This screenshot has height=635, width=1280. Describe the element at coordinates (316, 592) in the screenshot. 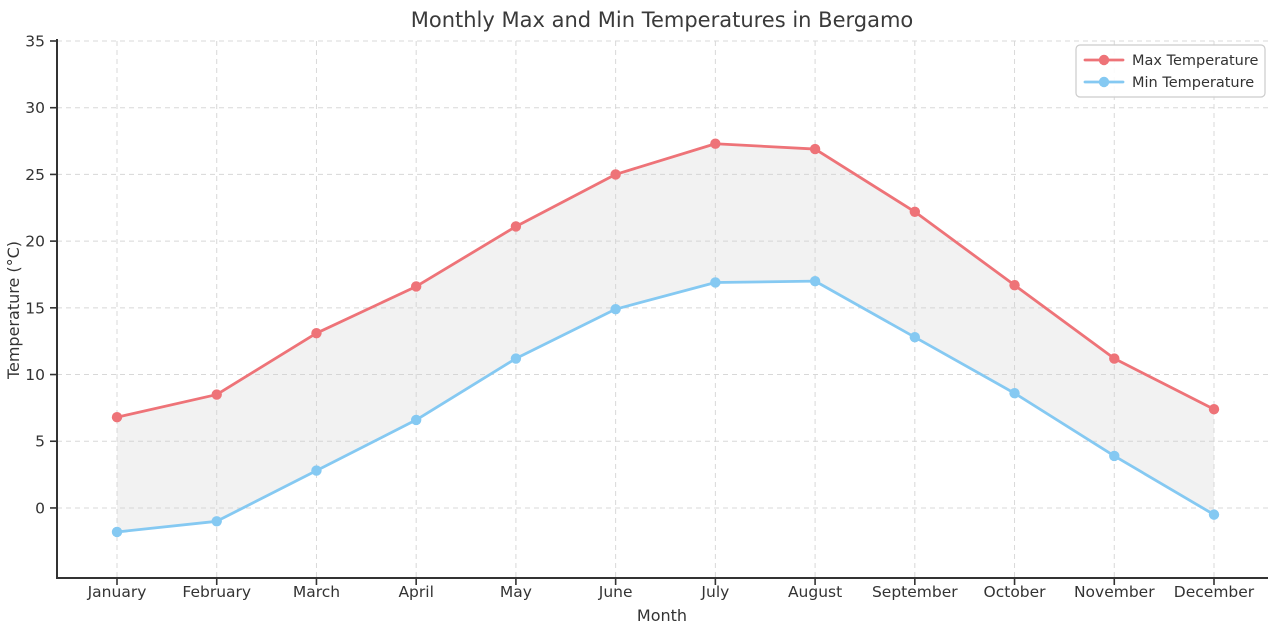

I see `x-tick-label: March` at that location.